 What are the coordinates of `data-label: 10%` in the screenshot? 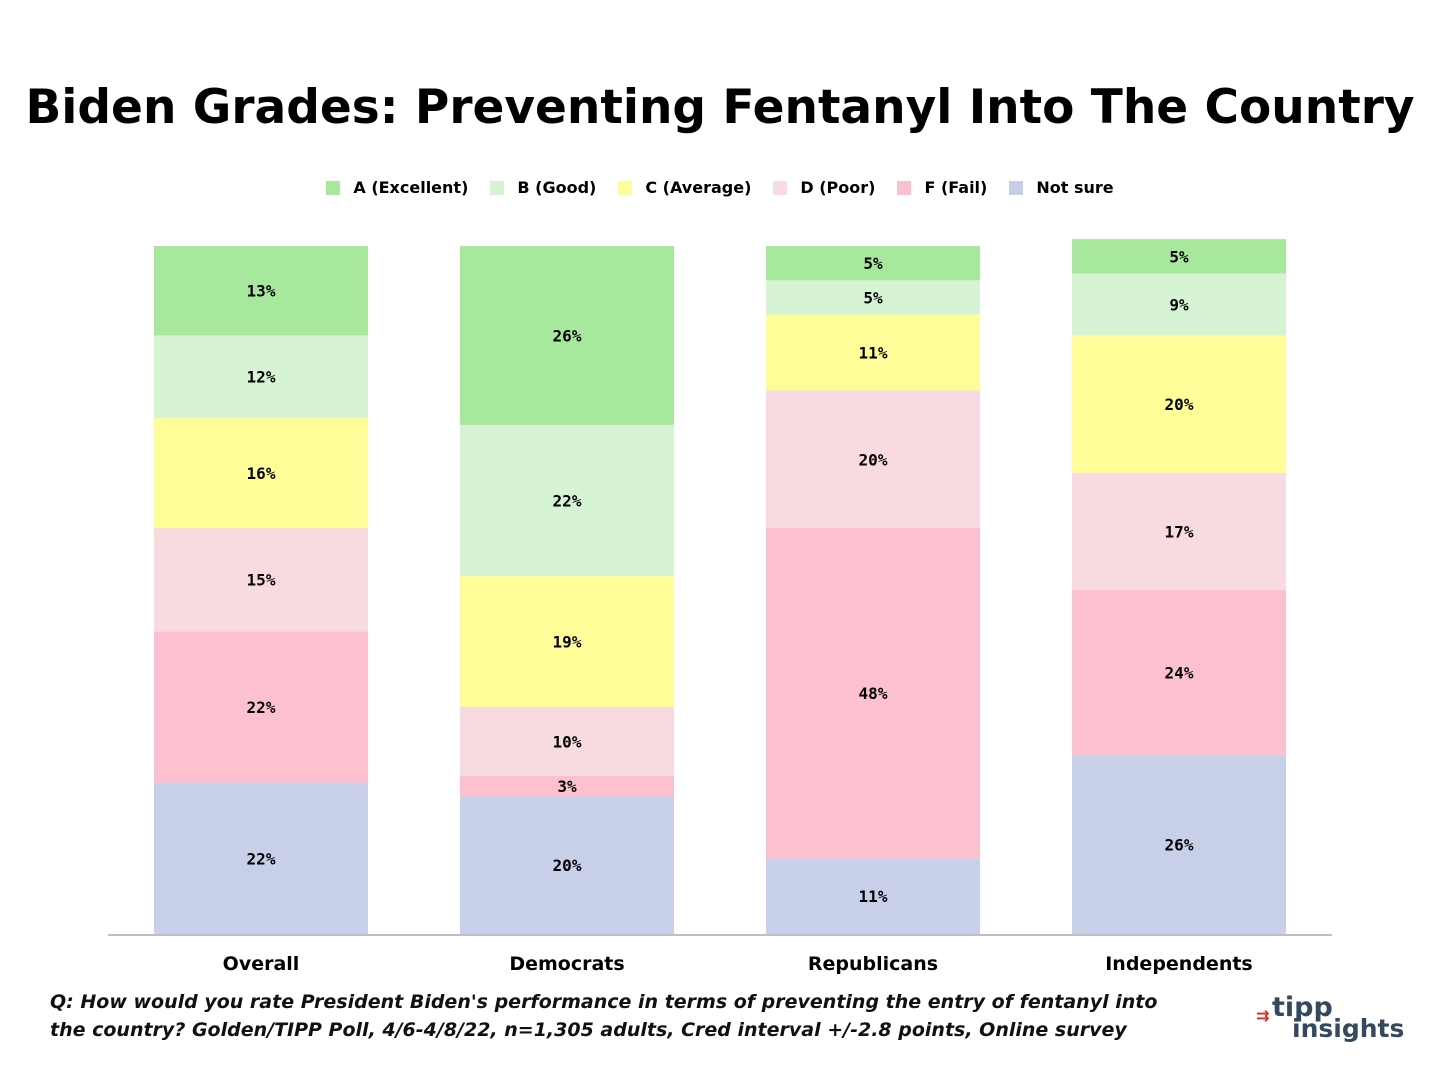 It's located at (567, 741).